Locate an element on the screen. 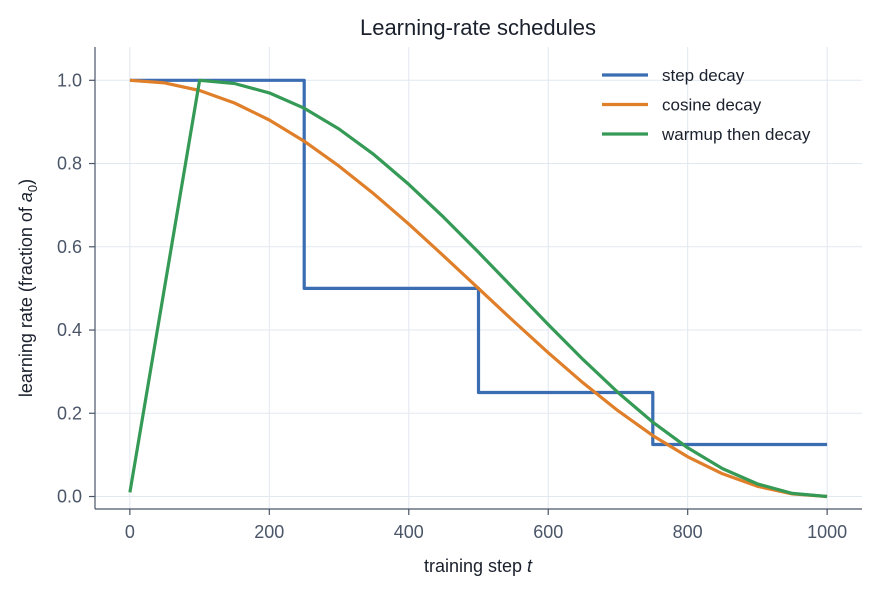 This screenshot has width=877, height=594. y-axis-label-end: ) is located at coordinates (26, 182).